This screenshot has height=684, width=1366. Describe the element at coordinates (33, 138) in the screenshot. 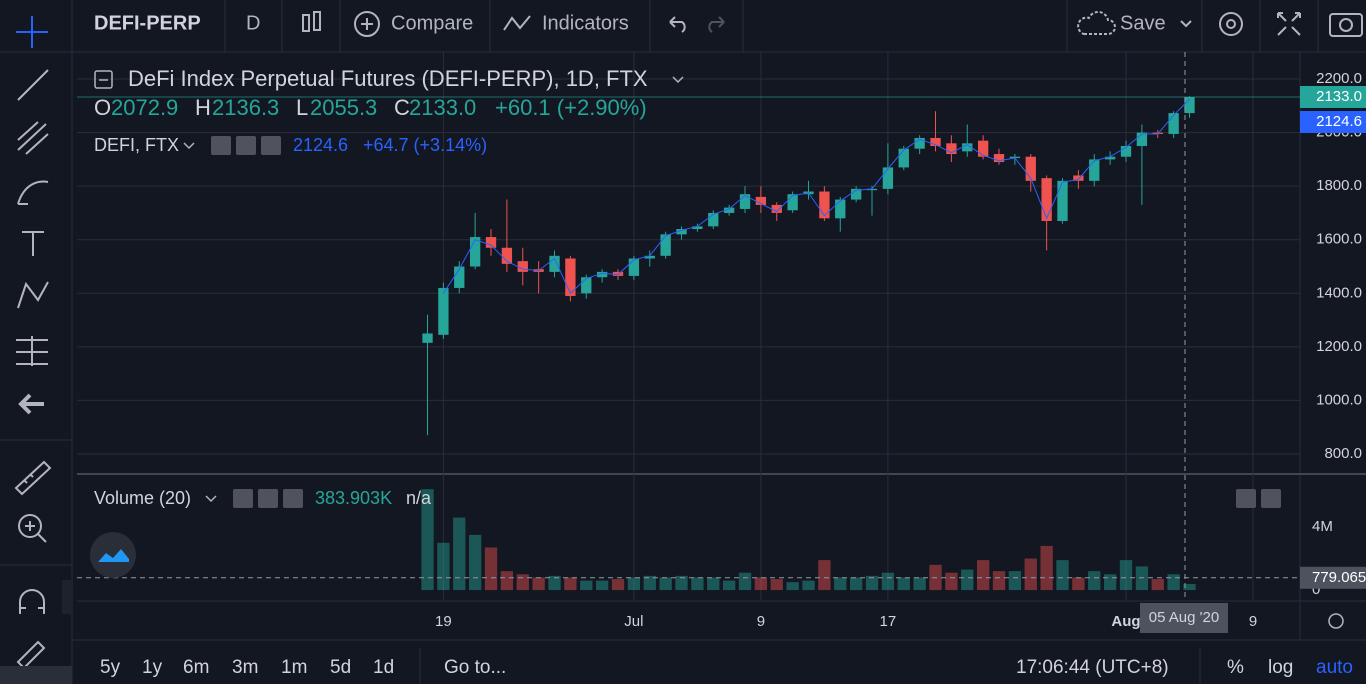

I see `fib-tool` at that location.